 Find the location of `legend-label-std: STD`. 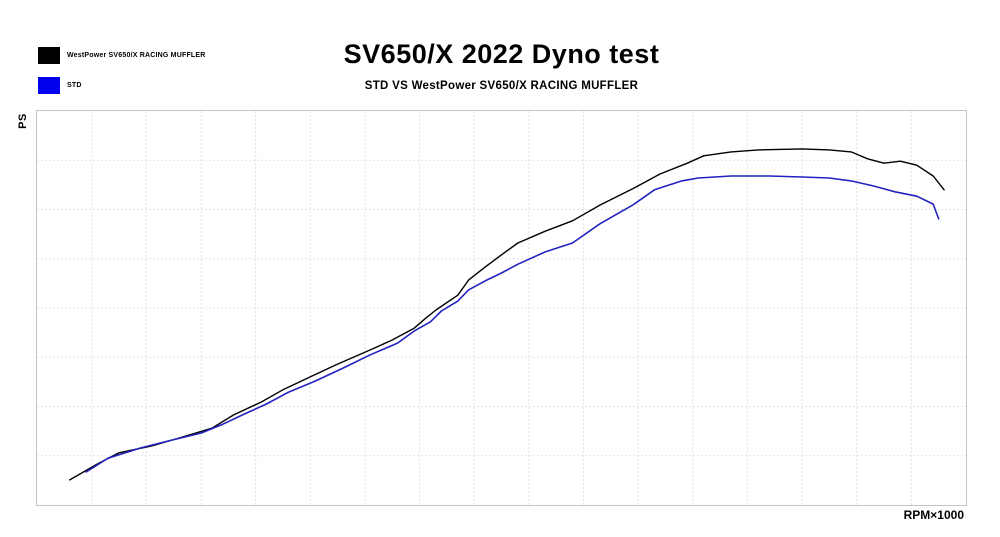

legend-label-std: STD is located at coordinates (74, 85).